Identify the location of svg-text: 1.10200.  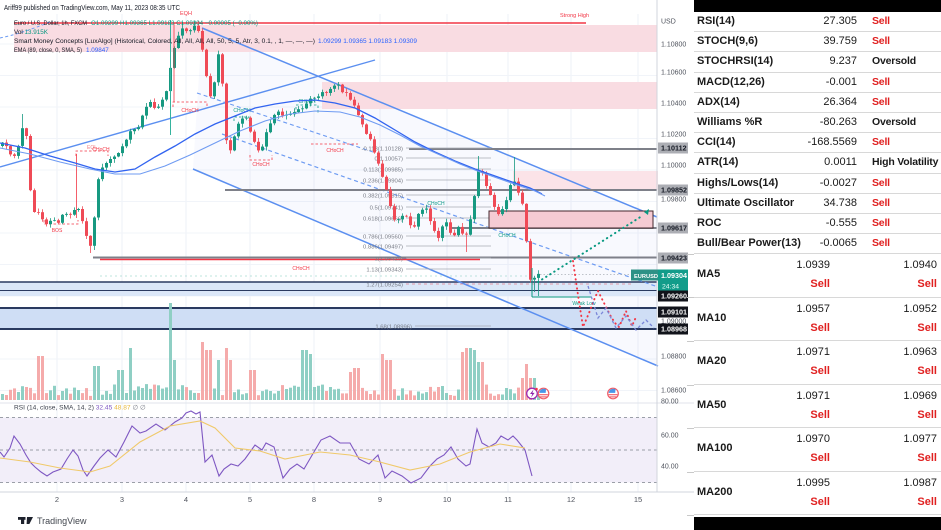
(673, 135).